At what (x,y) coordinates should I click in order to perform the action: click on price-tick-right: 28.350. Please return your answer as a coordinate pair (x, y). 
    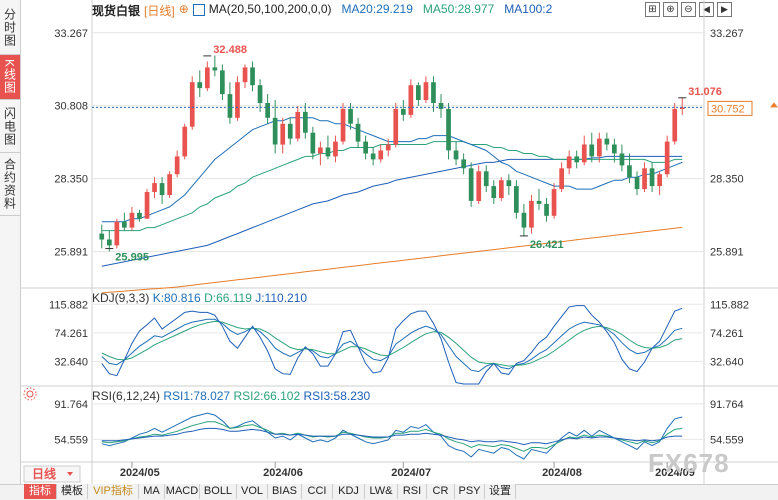
    Looking at the image, I should click on (727, 180).